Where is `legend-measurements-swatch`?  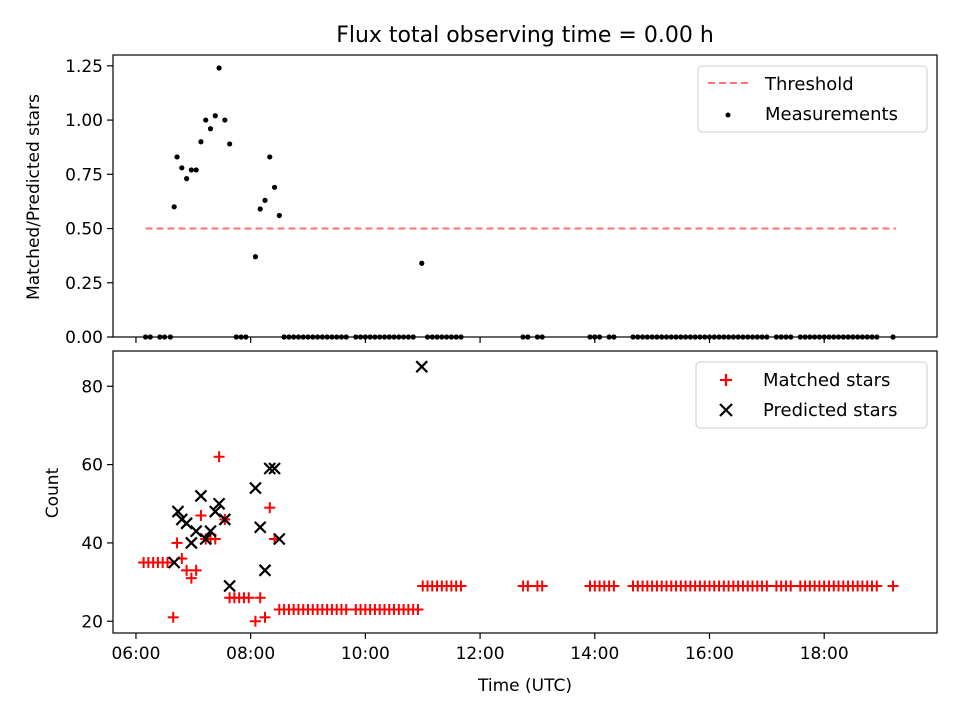 legend-measurements-swatch is located at coordinates (728, 115).